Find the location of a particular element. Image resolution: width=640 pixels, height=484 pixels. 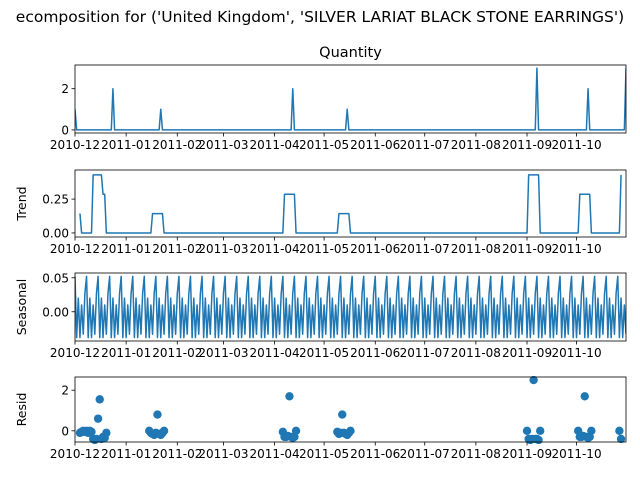

y-tick-label: 0.25 is located at coordinates (55, 200).